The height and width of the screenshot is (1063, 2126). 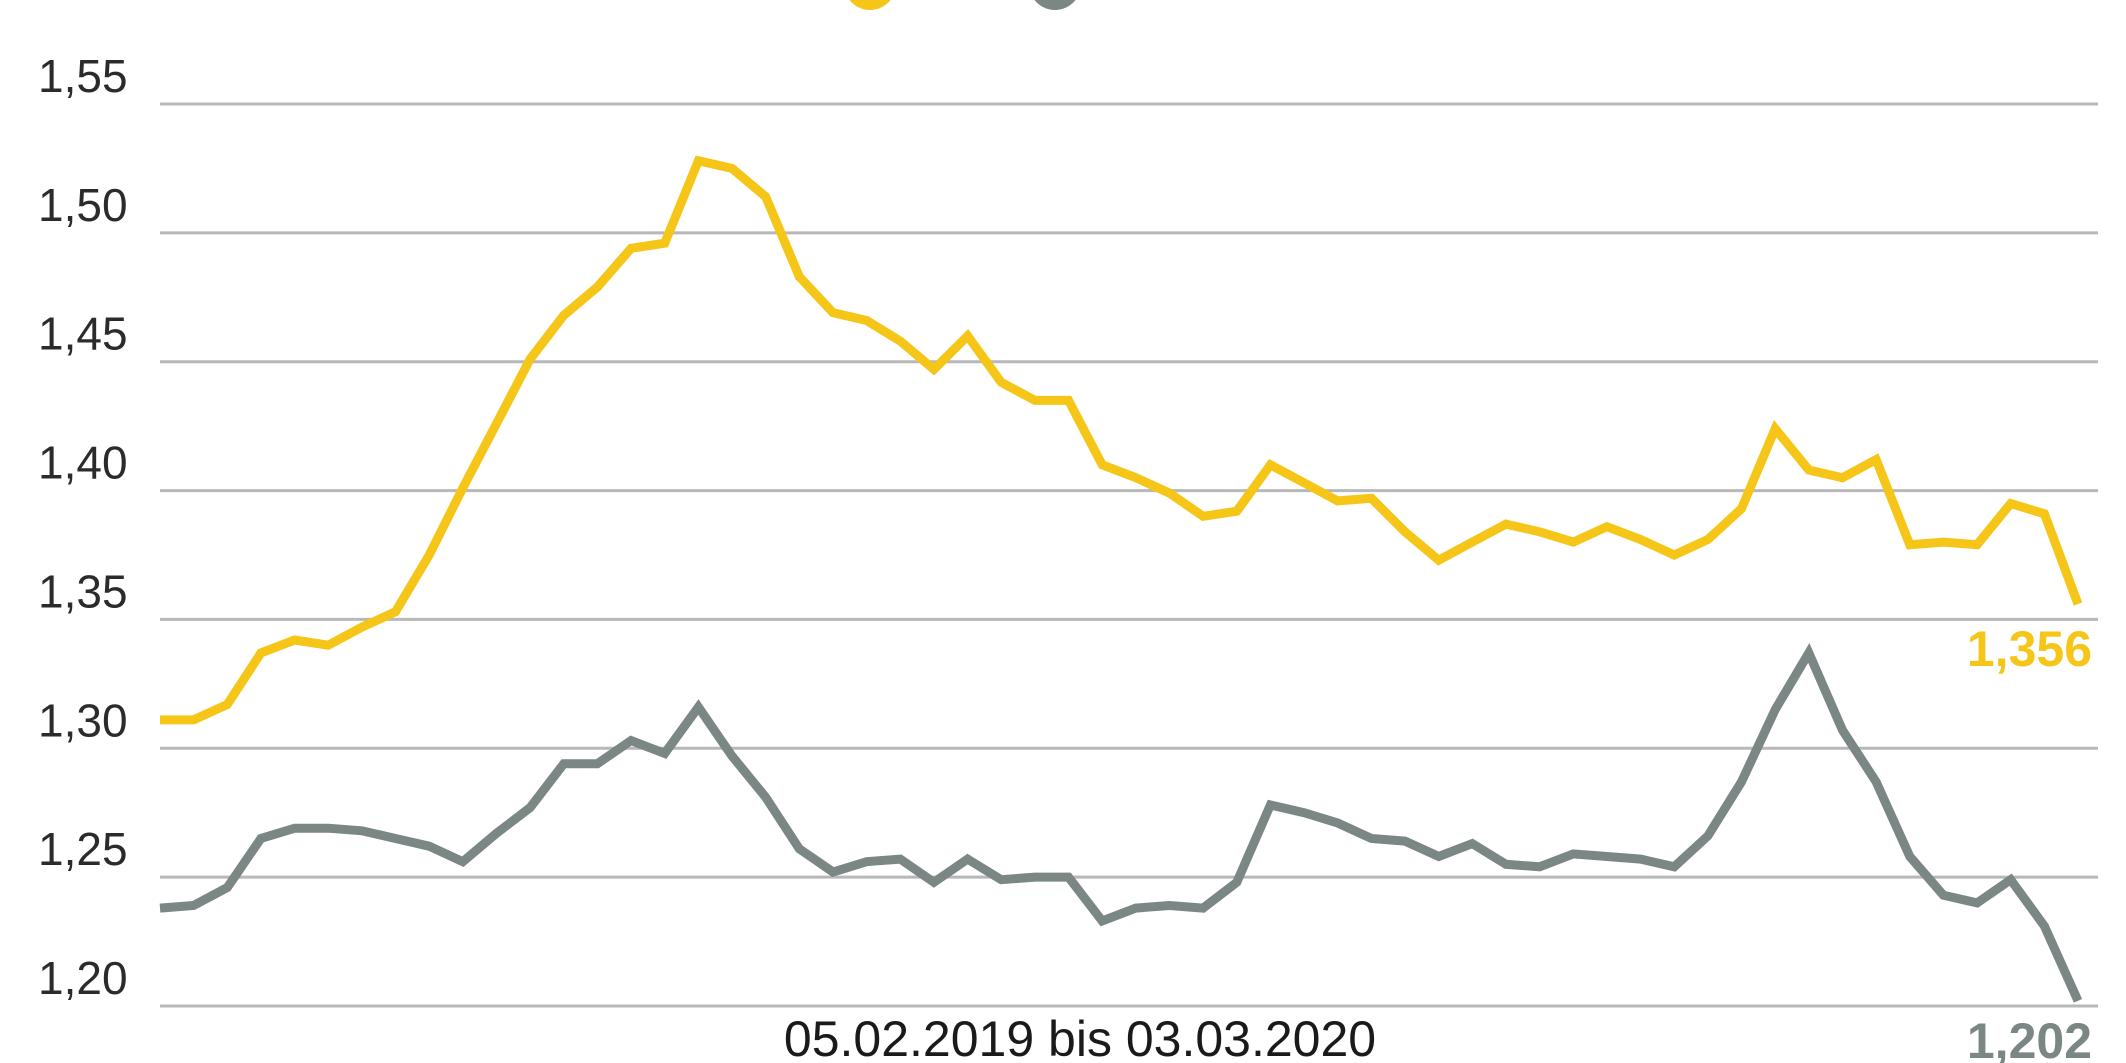 What do you see at coordinates (1080, 1037) in the screenshot?
I see `x-axis-label: 05.02.2019 bis 03.03.2020` at bounding box center [1080, 1037].